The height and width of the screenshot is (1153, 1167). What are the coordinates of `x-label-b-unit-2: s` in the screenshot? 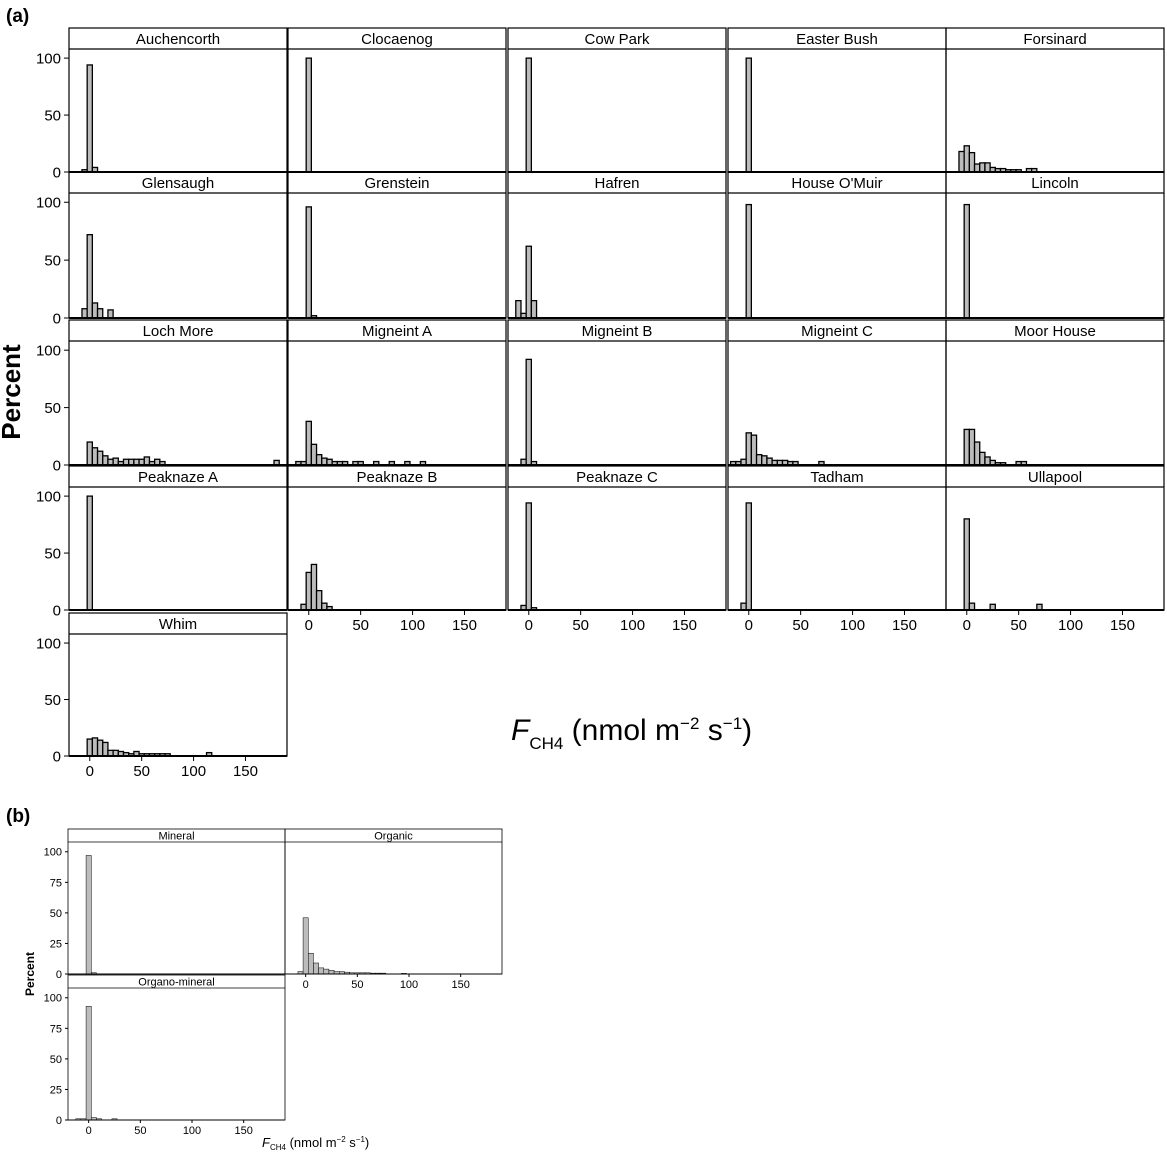 It's located at (351, 1142).